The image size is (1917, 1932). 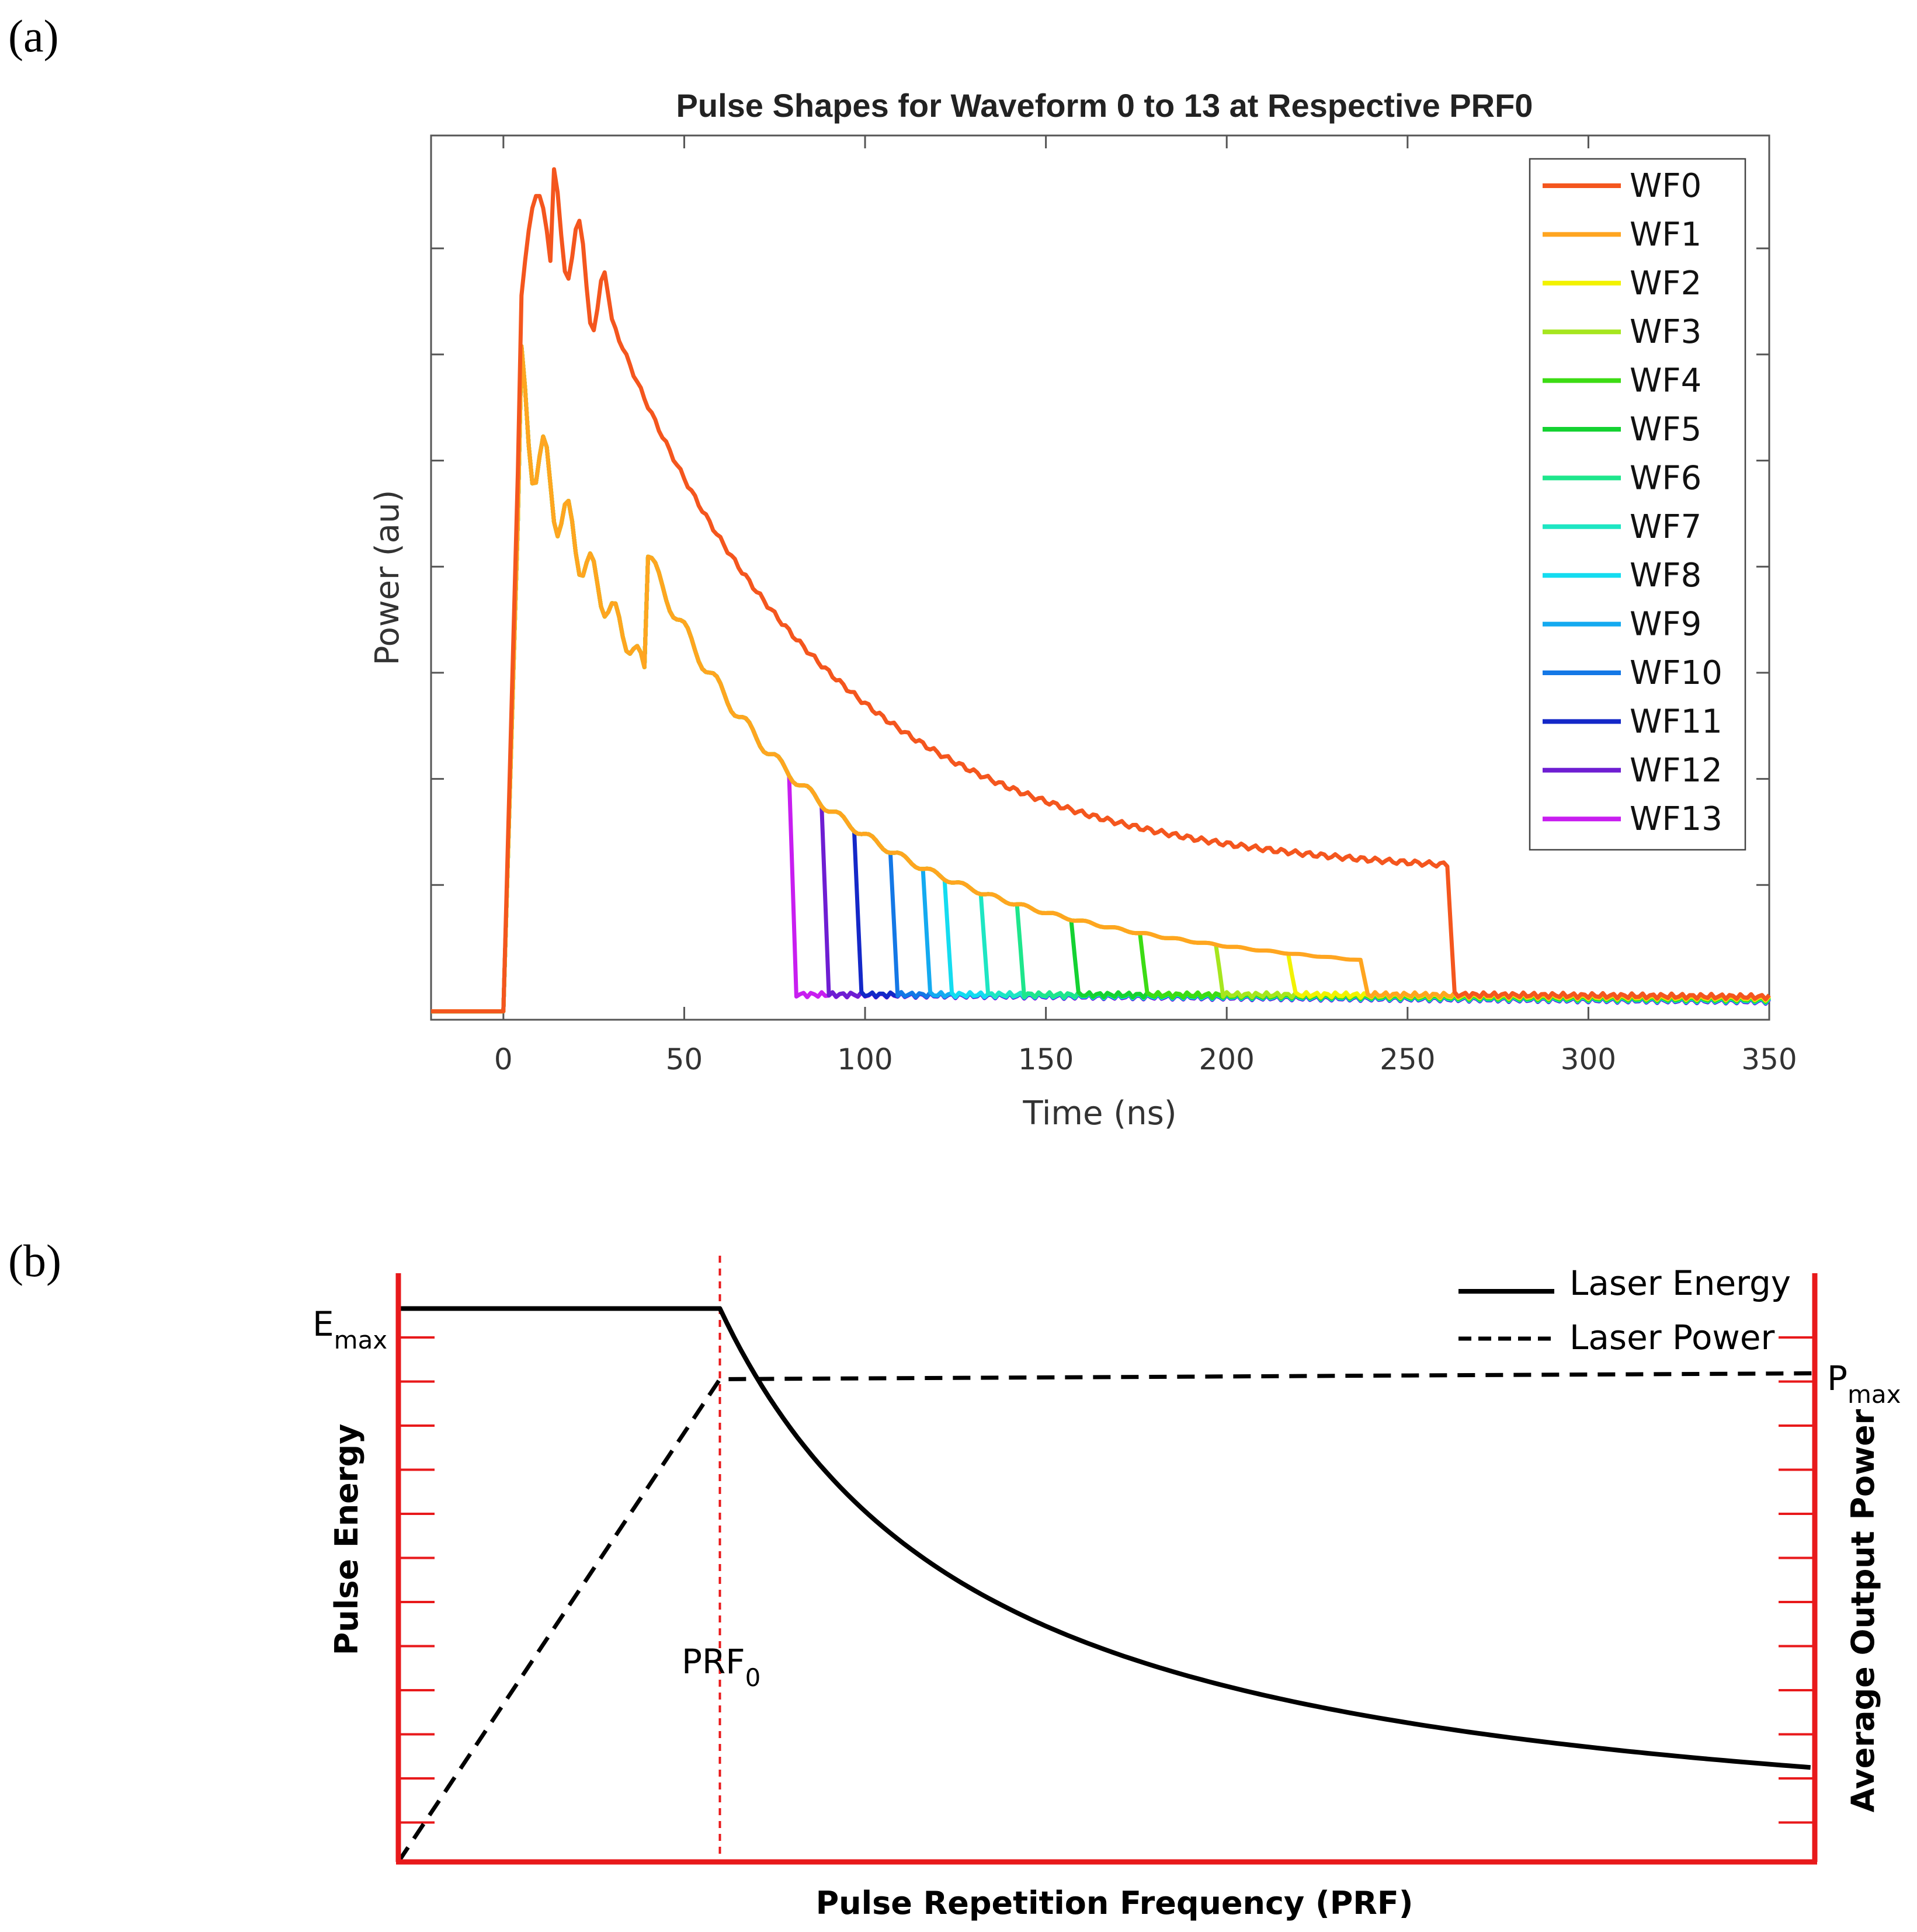 What do you see at coordinates (34, 36) in the screenshot?
I see `panel-a-label: (a)` at bounding box center [34, 36].